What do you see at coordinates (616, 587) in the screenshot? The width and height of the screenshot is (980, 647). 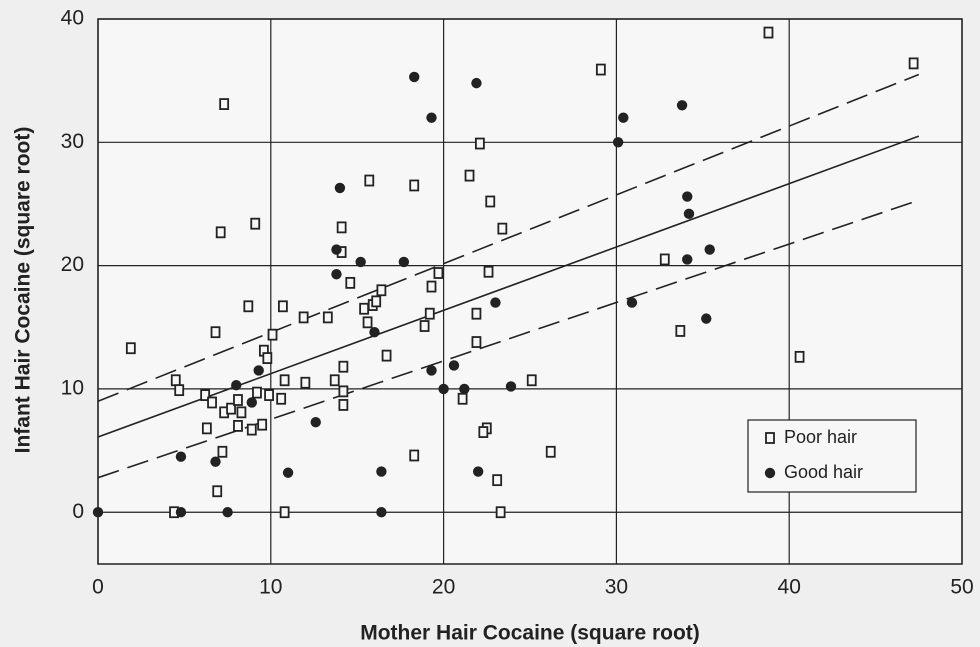 I see `x-tick-label: 30` at bounding box center [616, 587].